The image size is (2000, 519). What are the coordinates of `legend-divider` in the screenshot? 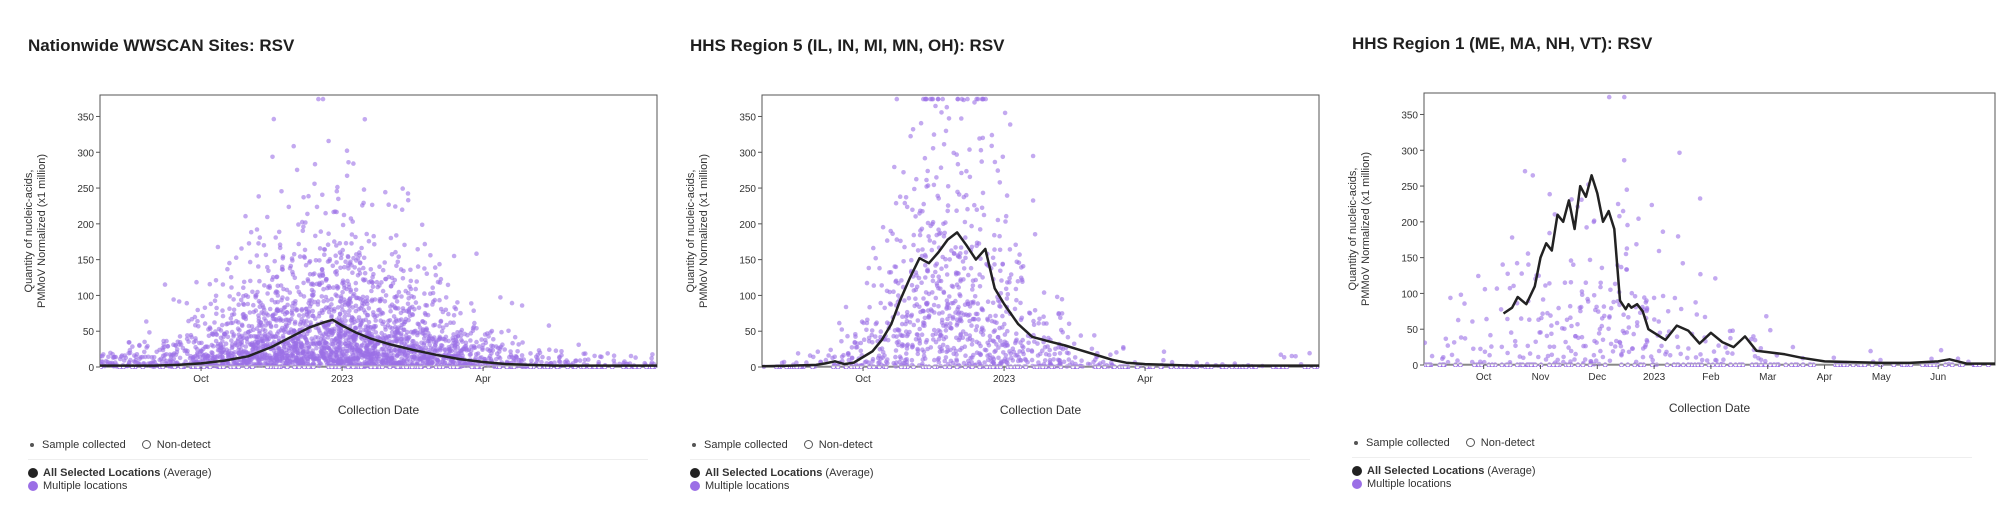 It's located at (1662, 457).